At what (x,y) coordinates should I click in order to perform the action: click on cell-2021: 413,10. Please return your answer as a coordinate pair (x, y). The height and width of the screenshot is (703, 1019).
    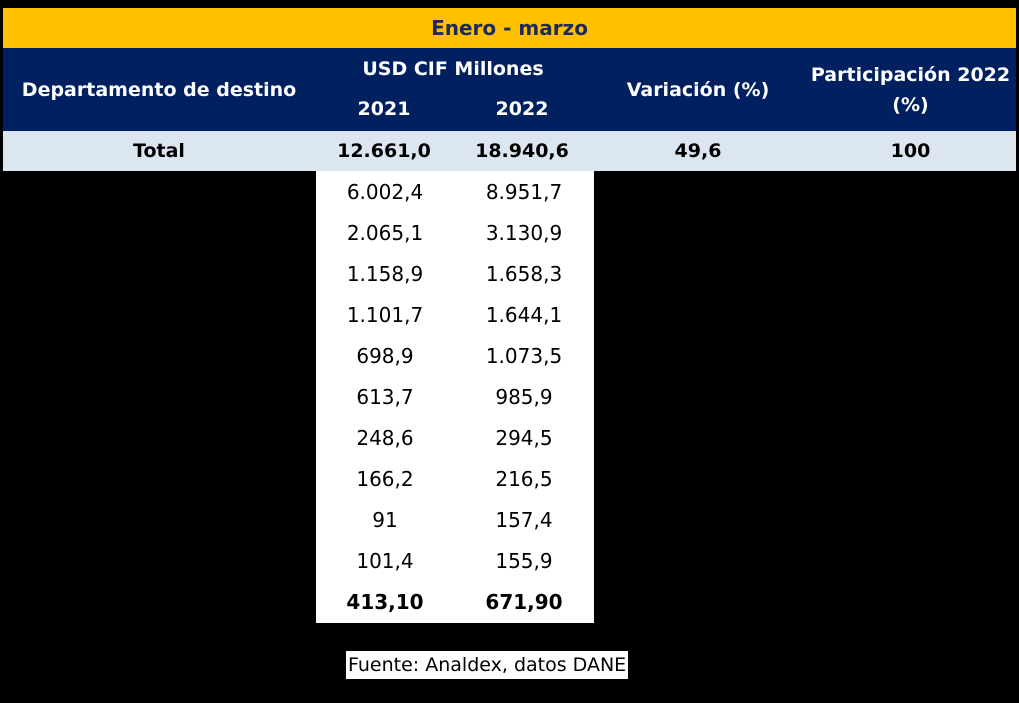
    Looking at the image, I should click on (385, 601).